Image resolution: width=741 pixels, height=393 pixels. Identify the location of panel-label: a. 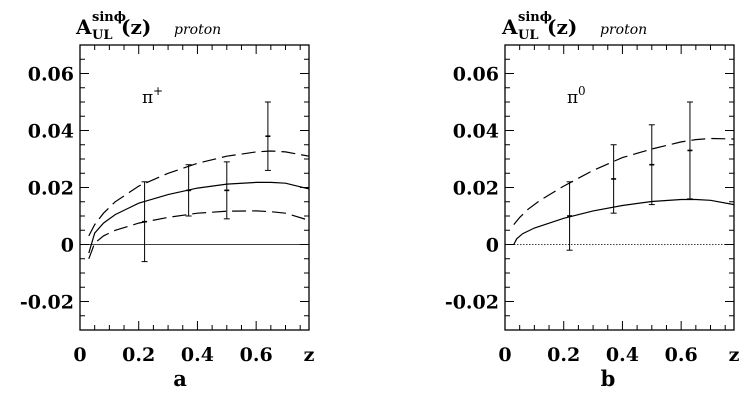
(180, 378).